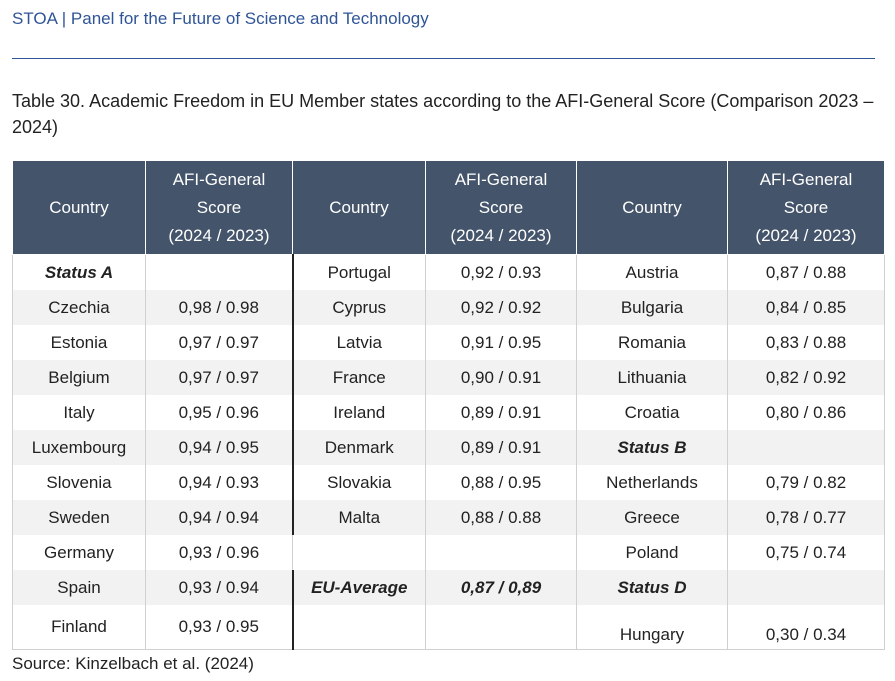  I want to click on table-cell: Poland, so click(652, 552).